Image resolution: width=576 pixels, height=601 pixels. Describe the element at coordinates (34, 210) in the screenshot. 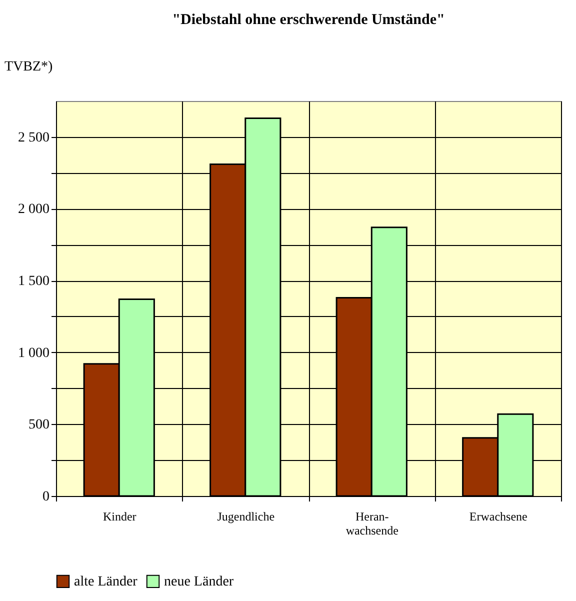

I see `y-tick-label: 2 000` at that location.